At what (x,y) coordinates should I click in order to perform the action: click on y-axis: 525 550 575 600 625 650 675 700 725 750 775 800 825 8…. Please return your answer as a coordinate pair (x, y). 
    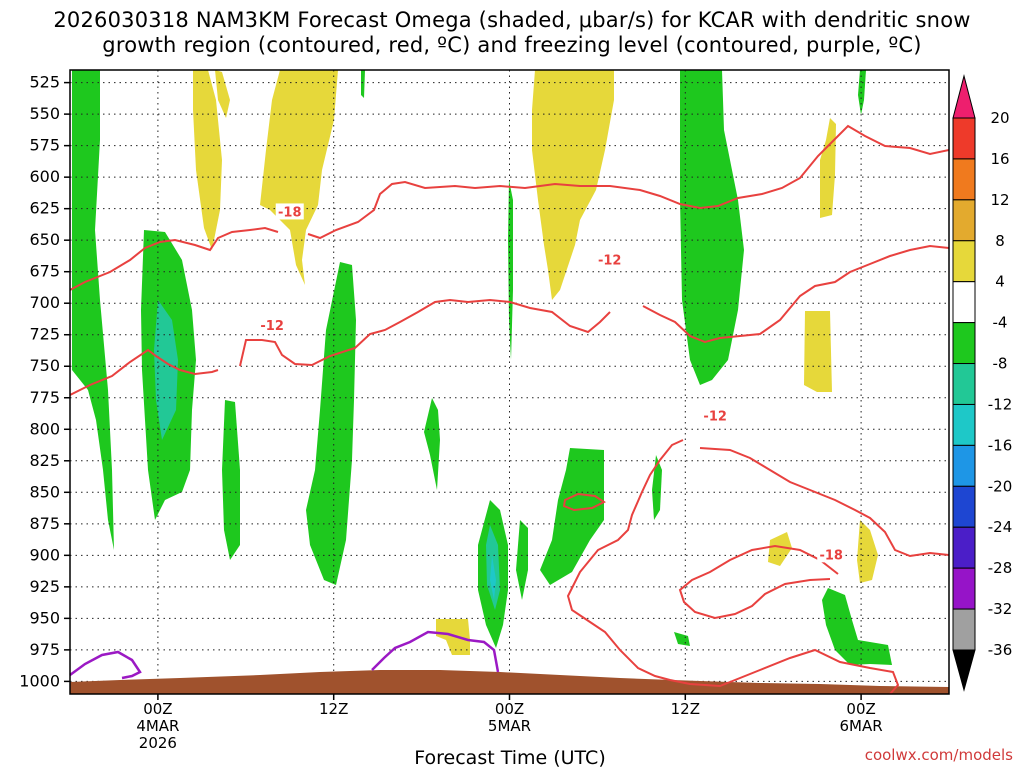
    Looking at the image, I should click on (44, 381).